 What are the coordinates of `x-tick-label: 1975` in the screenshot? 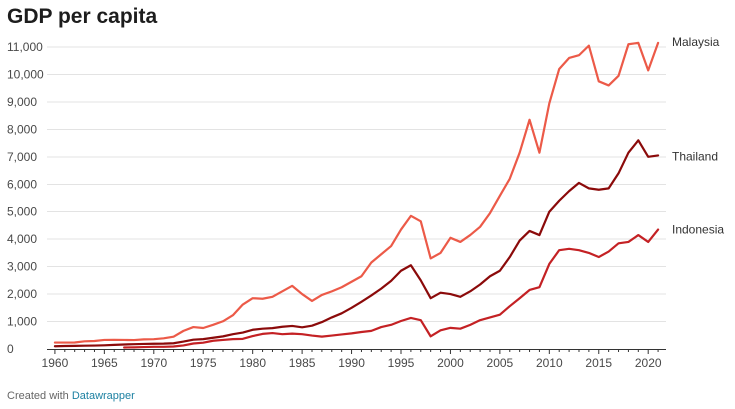 It's located at (203, 363).